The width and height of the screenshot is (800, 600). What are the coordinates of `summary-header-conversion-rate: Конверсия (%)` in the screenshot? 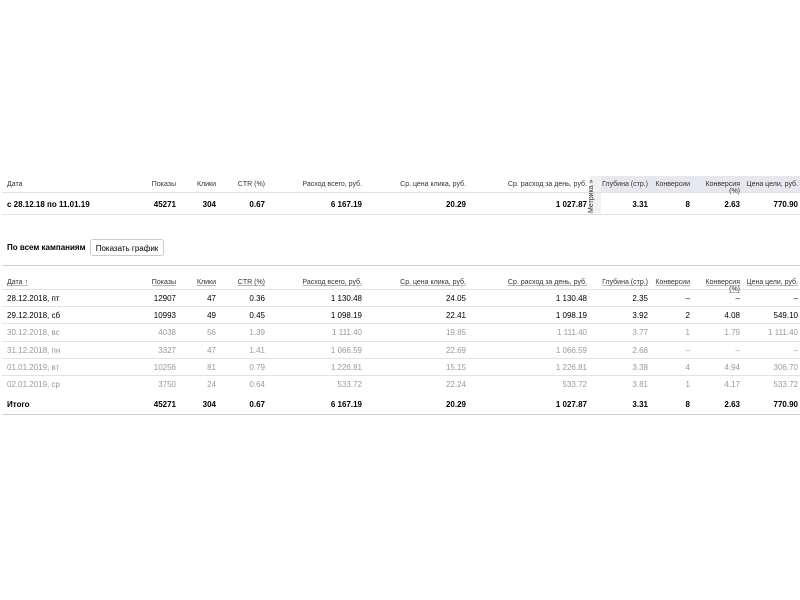 It's located at (722, 188).